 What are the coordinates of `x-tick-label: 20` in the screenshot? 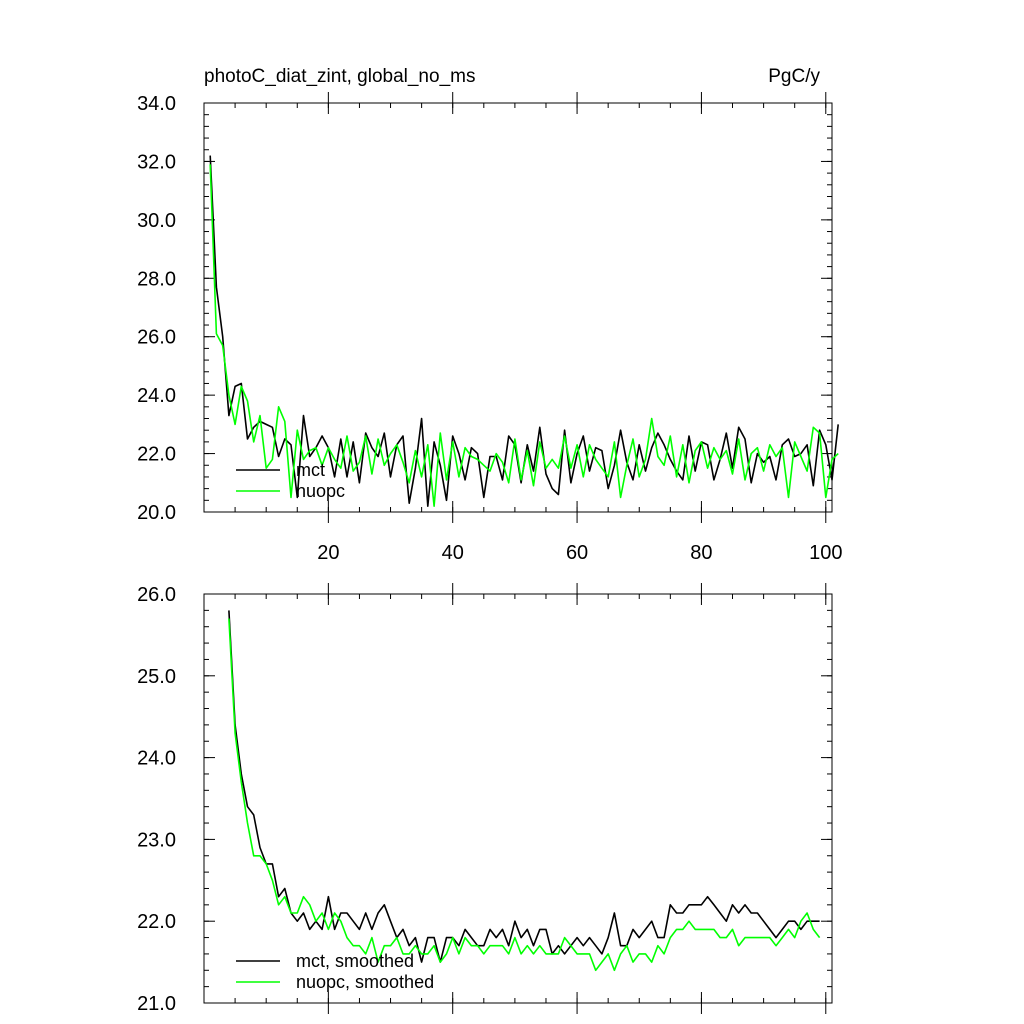 It's located at (328, 553).